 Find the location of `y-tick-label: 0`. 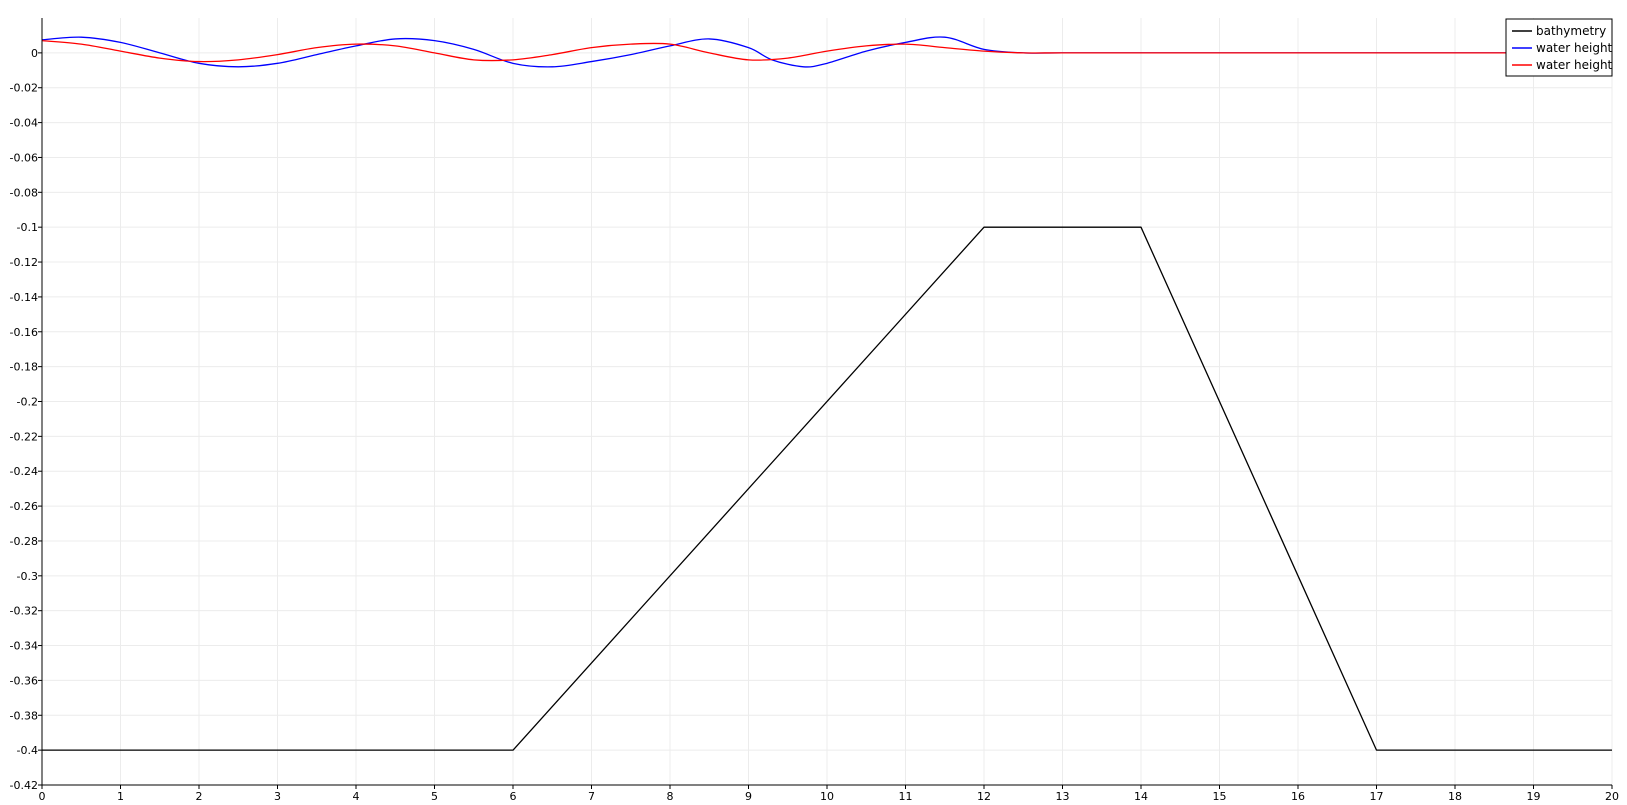

y-tick-label: 0 is located at coordinates (34, 53).